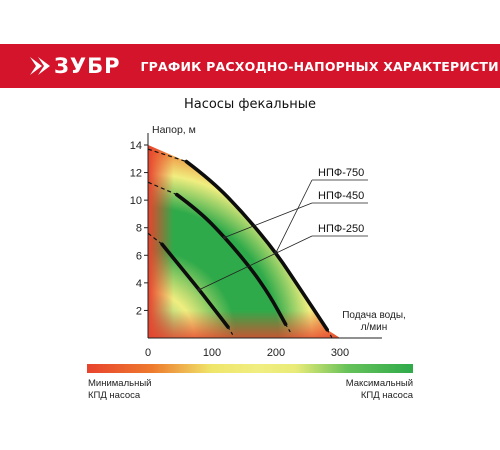  What do you see at coordinates (139, 256) in the screenshot?
I see `y-tick-label: 6` at bounding box center [139, 256].